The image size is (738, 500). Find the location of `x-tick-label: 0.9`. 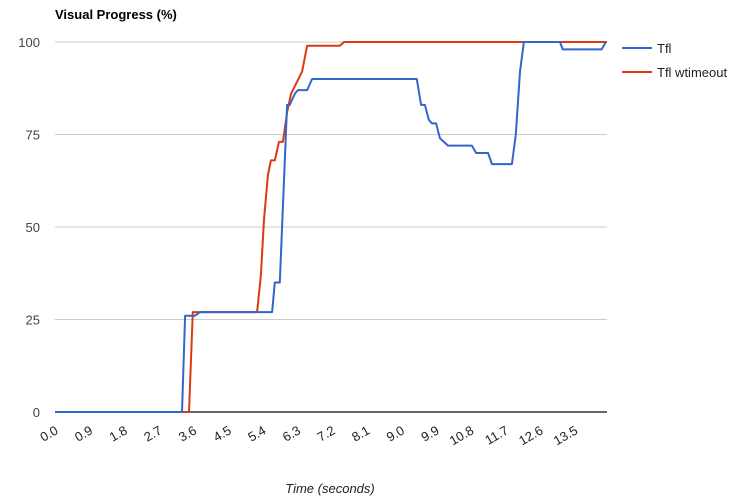

x-tick-label: 0.9 is located at coordinates (83, 434).